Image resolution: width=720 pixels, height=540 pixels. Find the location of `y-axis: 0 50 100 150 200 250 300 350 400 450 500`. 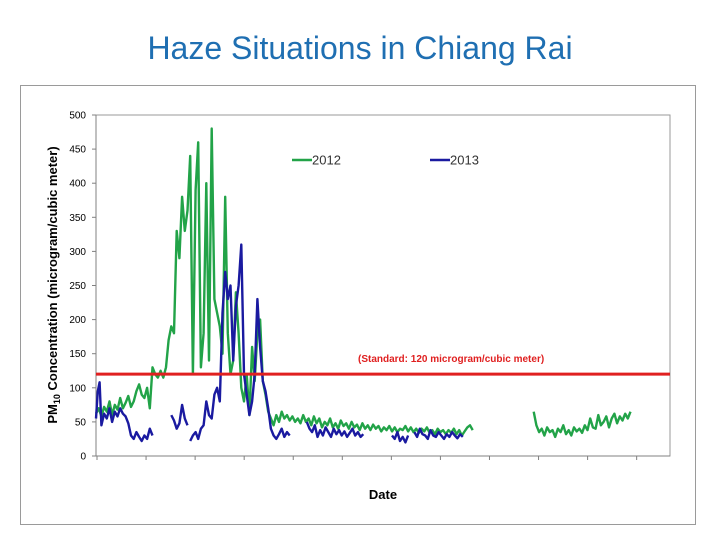

y-axis: 0 50 100 150 200 250 300 350 400 450 500 is located at coordinates (83, 287).